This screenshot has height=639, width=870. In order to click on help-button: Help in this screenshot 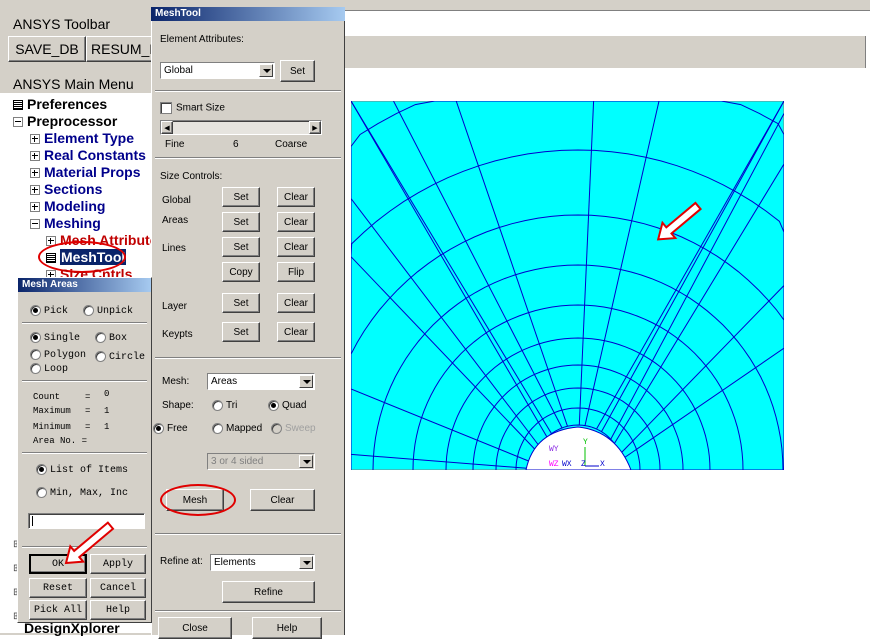, I will do `click(287, 628)`.